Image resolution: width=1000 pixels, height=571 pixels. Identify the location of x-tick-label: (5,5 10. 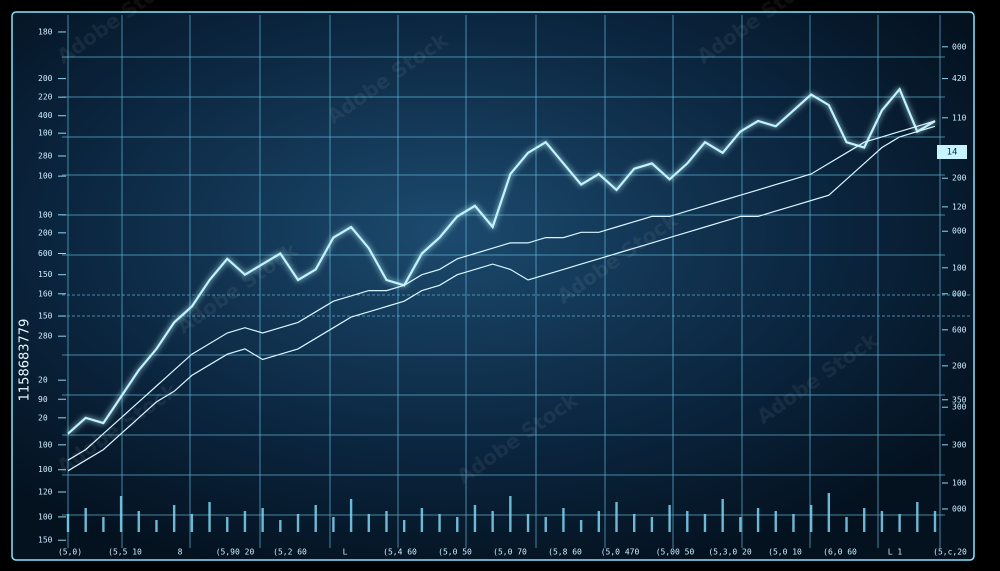
(125, 552).